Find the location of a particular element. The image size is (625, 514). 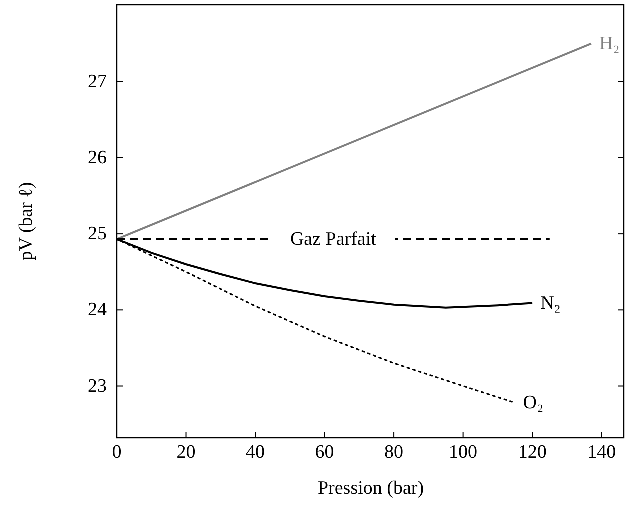

series-label: Gaz Parfait is located at coordinates (334, 239).